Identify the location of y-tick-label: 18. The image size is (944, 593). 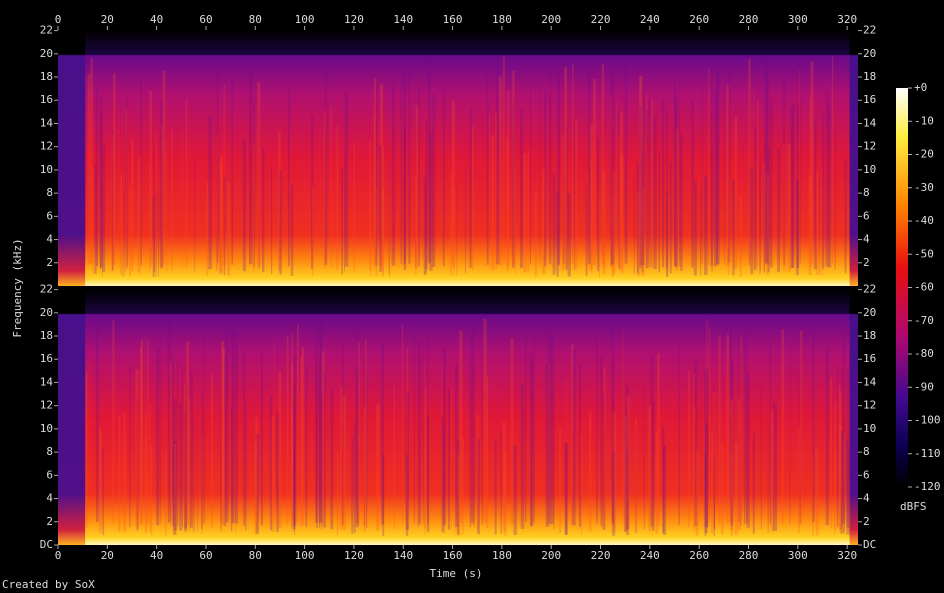
(46, 76).